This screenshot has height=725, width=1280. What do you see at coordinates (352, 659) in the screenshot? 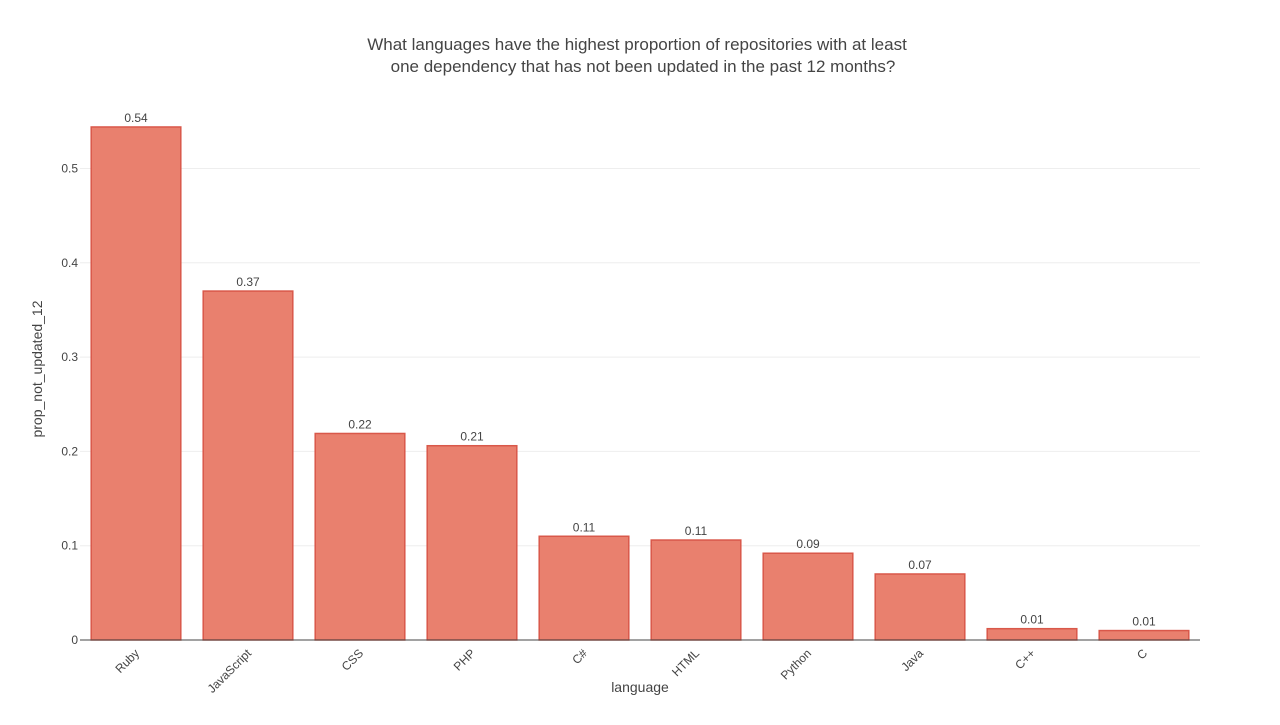
I see `x-tick-label: CSS` at bounding box center [352, 659].